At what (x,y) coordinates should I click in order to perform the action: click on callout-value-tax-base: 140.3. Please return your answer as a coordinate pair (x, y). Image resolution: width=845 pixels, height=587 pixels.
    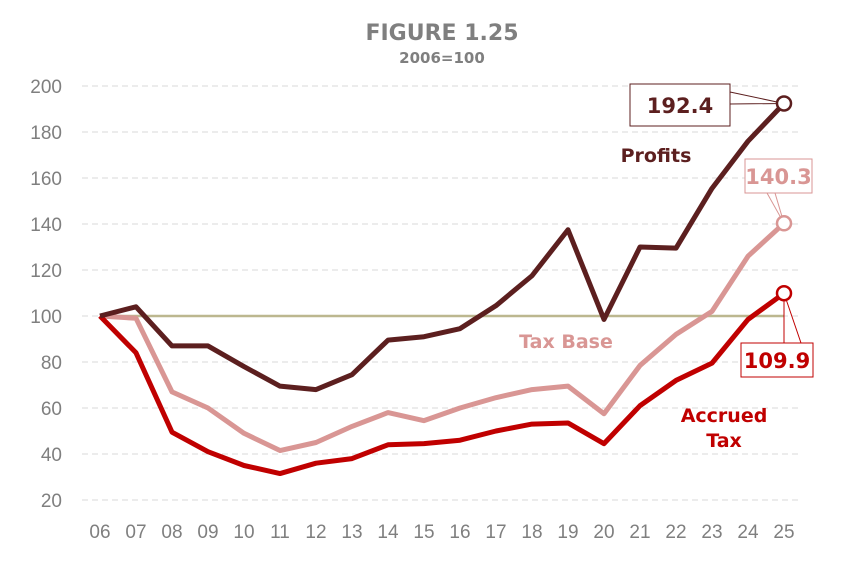
    Looking at the image, I should click on (778, 177).